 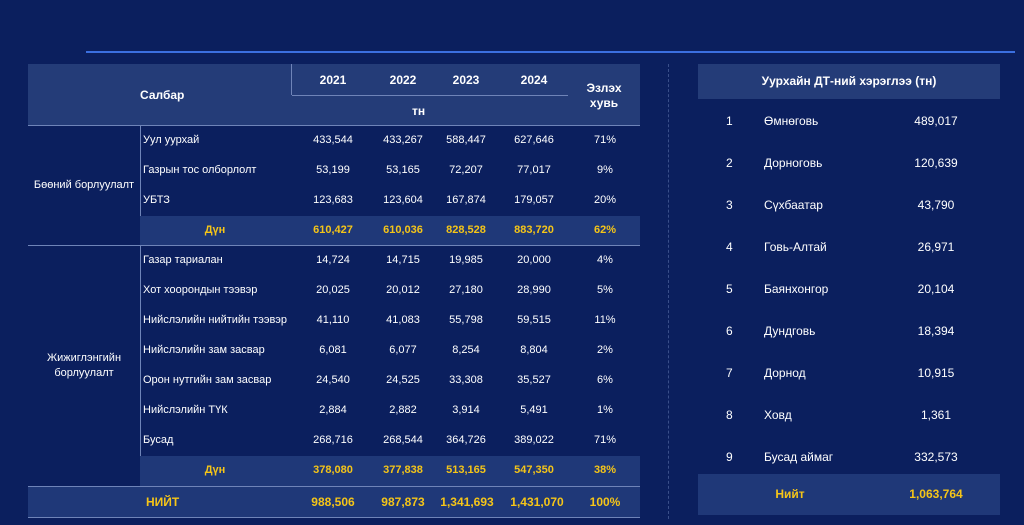 I want to click on top-accent-line, so click(x=550, y=52).